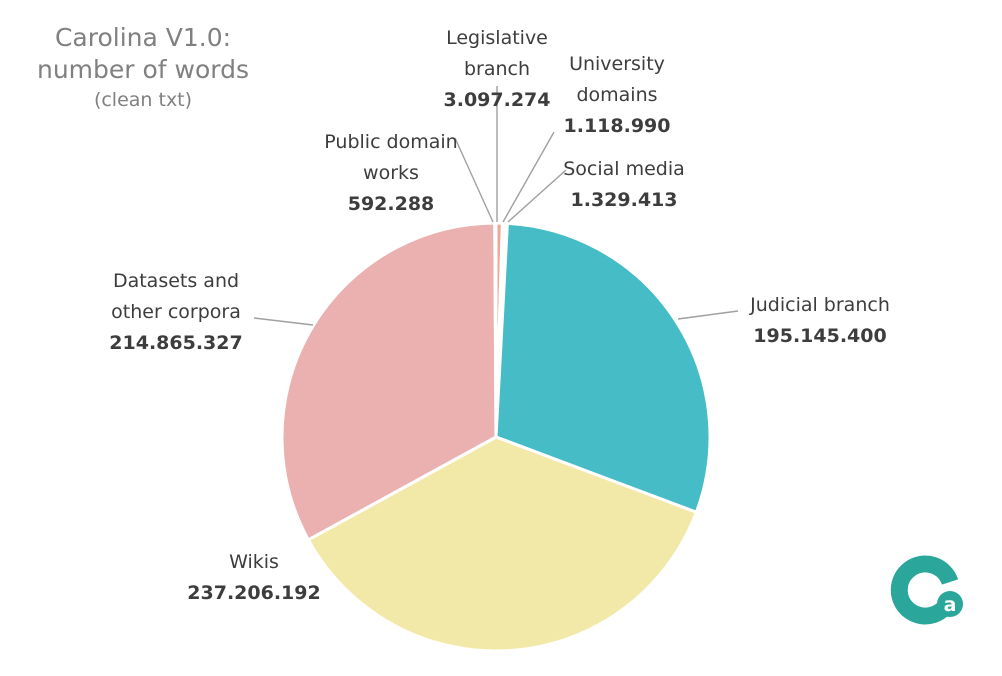 Image resolution: width=1002 pixels, height=676 pixels. I want to click on slice-label-datasets-and-other-corpora: Datasets and other corpora 214.865.327, so click(175, 312).